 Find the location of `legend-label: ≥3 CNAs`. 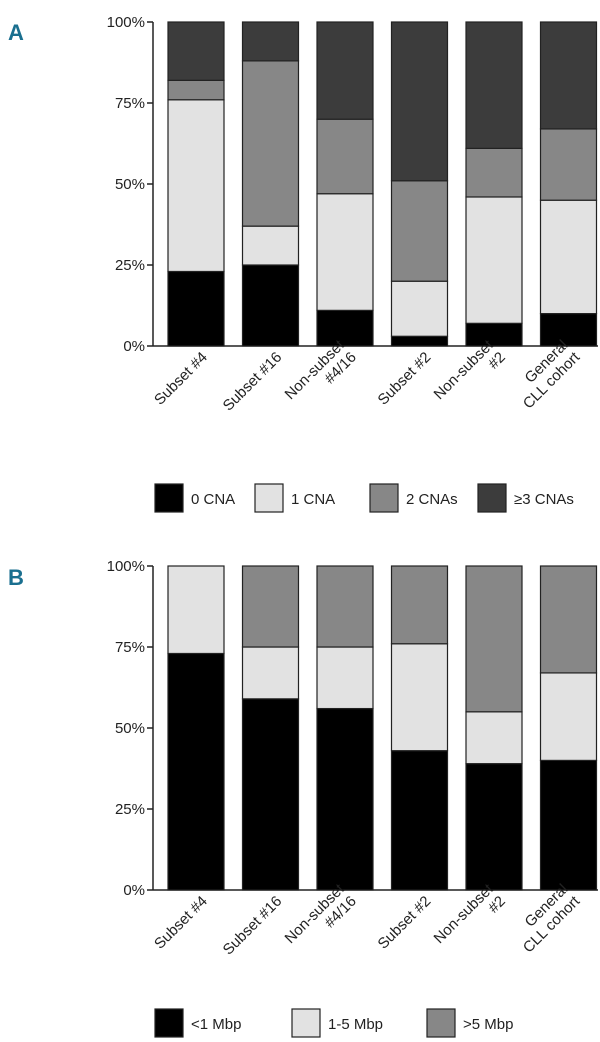

legend-label: ≥3 CNAs is located at coordinates (544, 499).